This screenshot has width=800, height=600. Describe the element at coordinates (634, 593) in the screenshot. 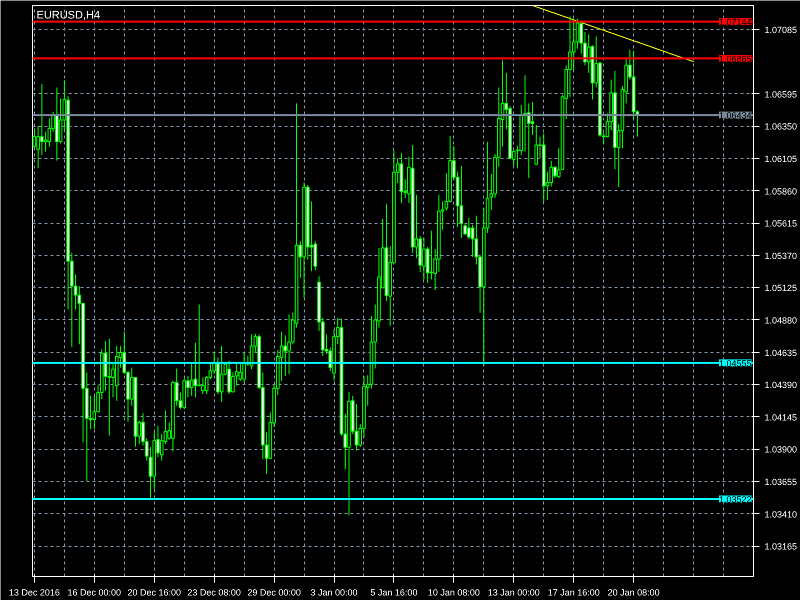

I see `x-tick-label: 20 Jan 08:00` at that location.